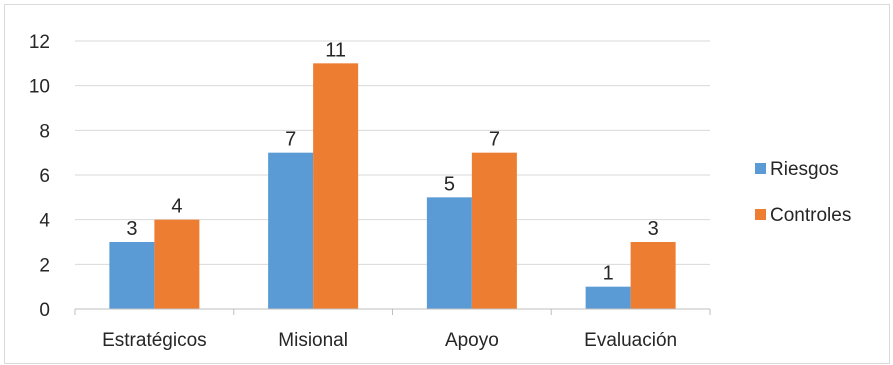  What do you see at coordinates (810, 215) in the screenshot?
I see `legend-label: Controles` at bounding box center [810, 215].